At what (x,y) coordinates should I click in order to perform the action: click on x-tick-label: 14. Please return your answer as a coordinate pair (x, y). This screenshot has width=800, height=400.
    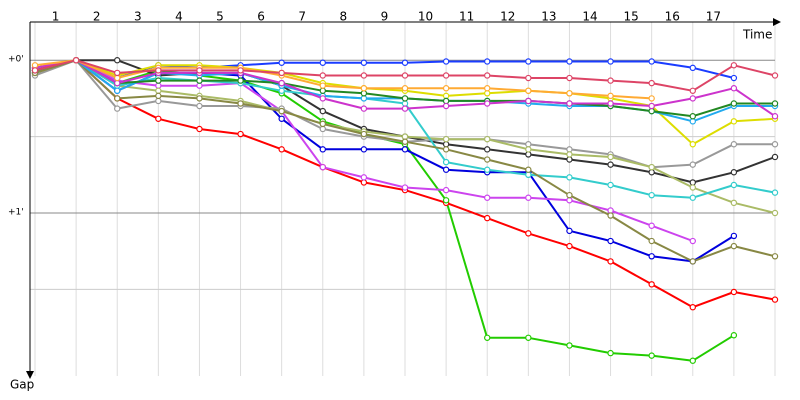
    Looking at the image, I should click on (589, 17).